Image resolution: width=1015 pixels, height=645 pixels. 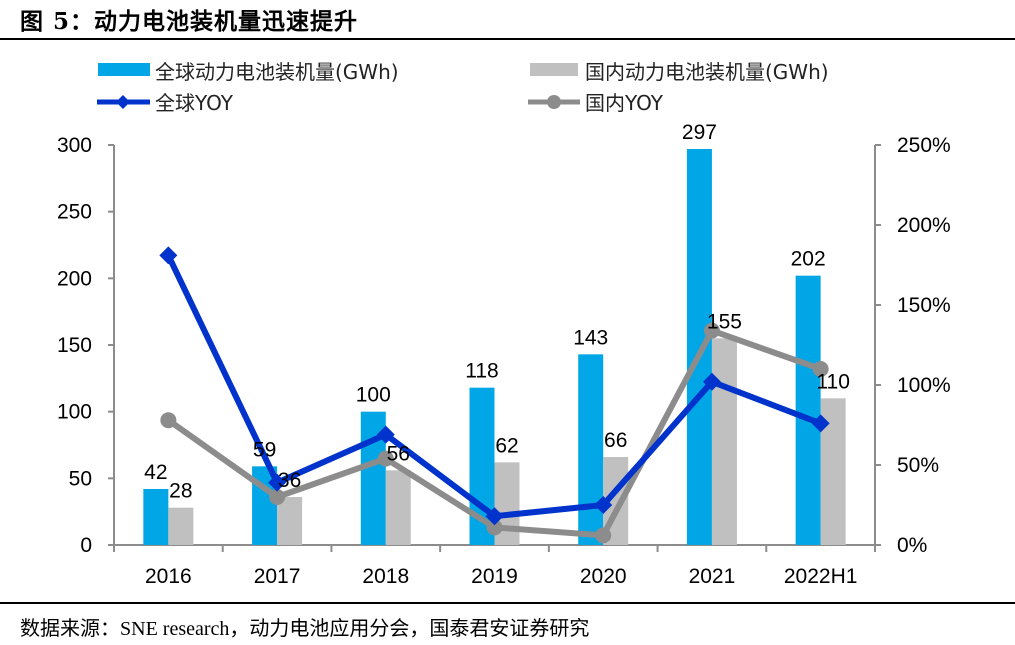 What do you see at coordinates (821, 576) in the screenshot?
I see `x-axis-tick-label: 2022H1` at bounding box center [821, 576].